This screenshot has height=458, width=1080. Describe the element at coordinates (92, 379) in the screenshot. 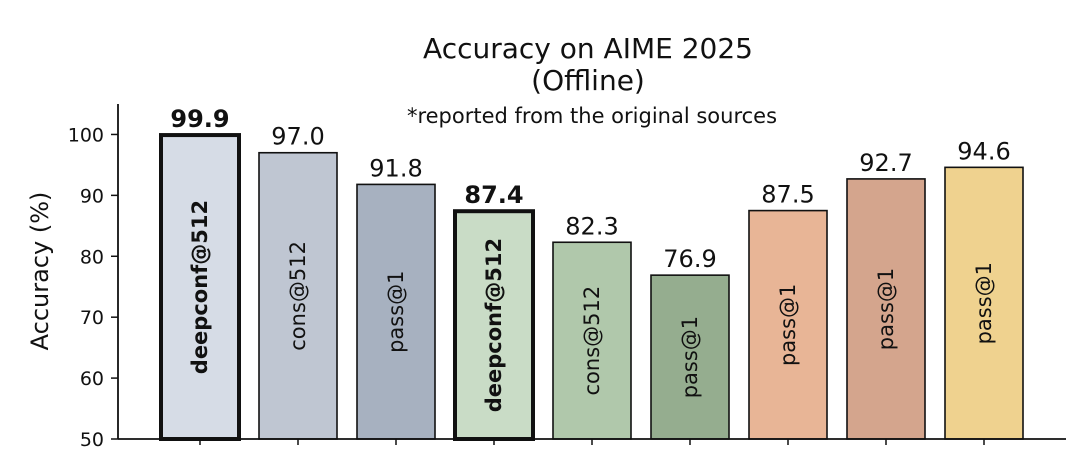

I see `y-tick-label: 60` at that location.